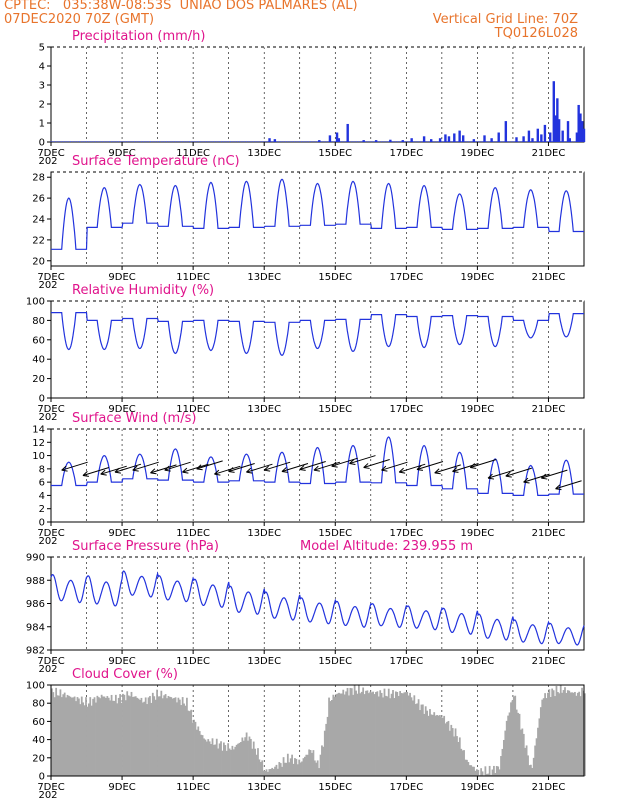 The height and width of the screenshot is (800, 618). I want to click on y-tick-label: 984, so click(35, 627).